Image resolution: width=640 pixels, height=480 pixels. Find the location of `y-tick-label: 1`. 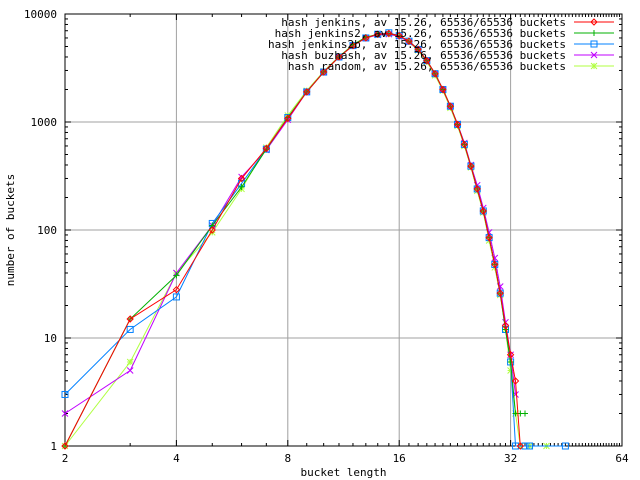

y-tick-label: 1 is located at coordinates (53, 446).